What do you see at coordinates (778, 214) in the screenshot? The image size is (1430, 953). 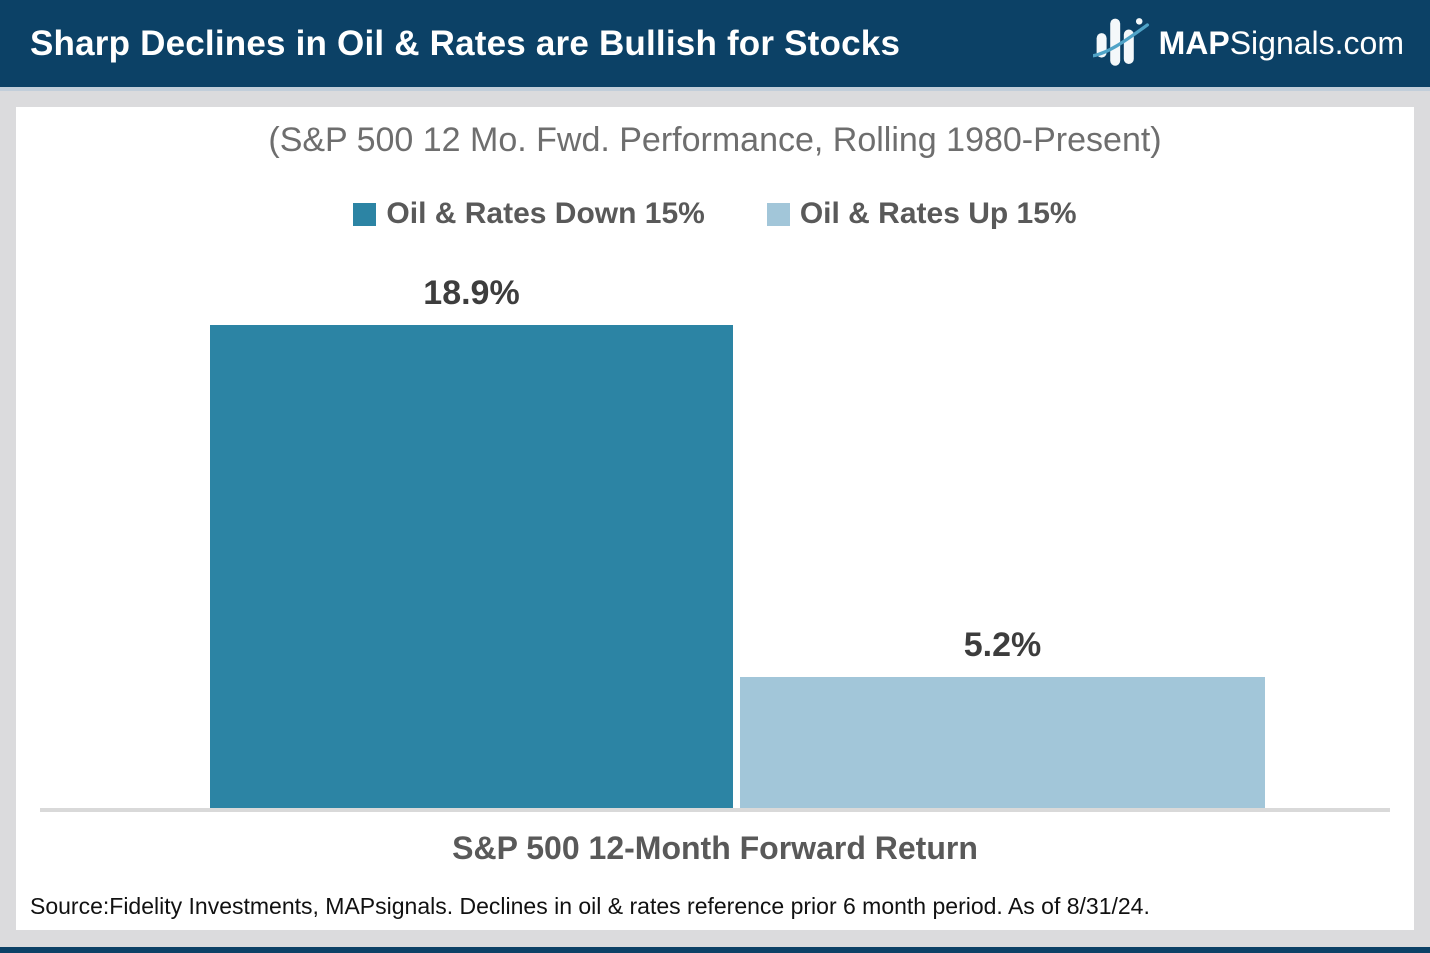 I see `legend-swatch-up` at bounding box center [778, 214].